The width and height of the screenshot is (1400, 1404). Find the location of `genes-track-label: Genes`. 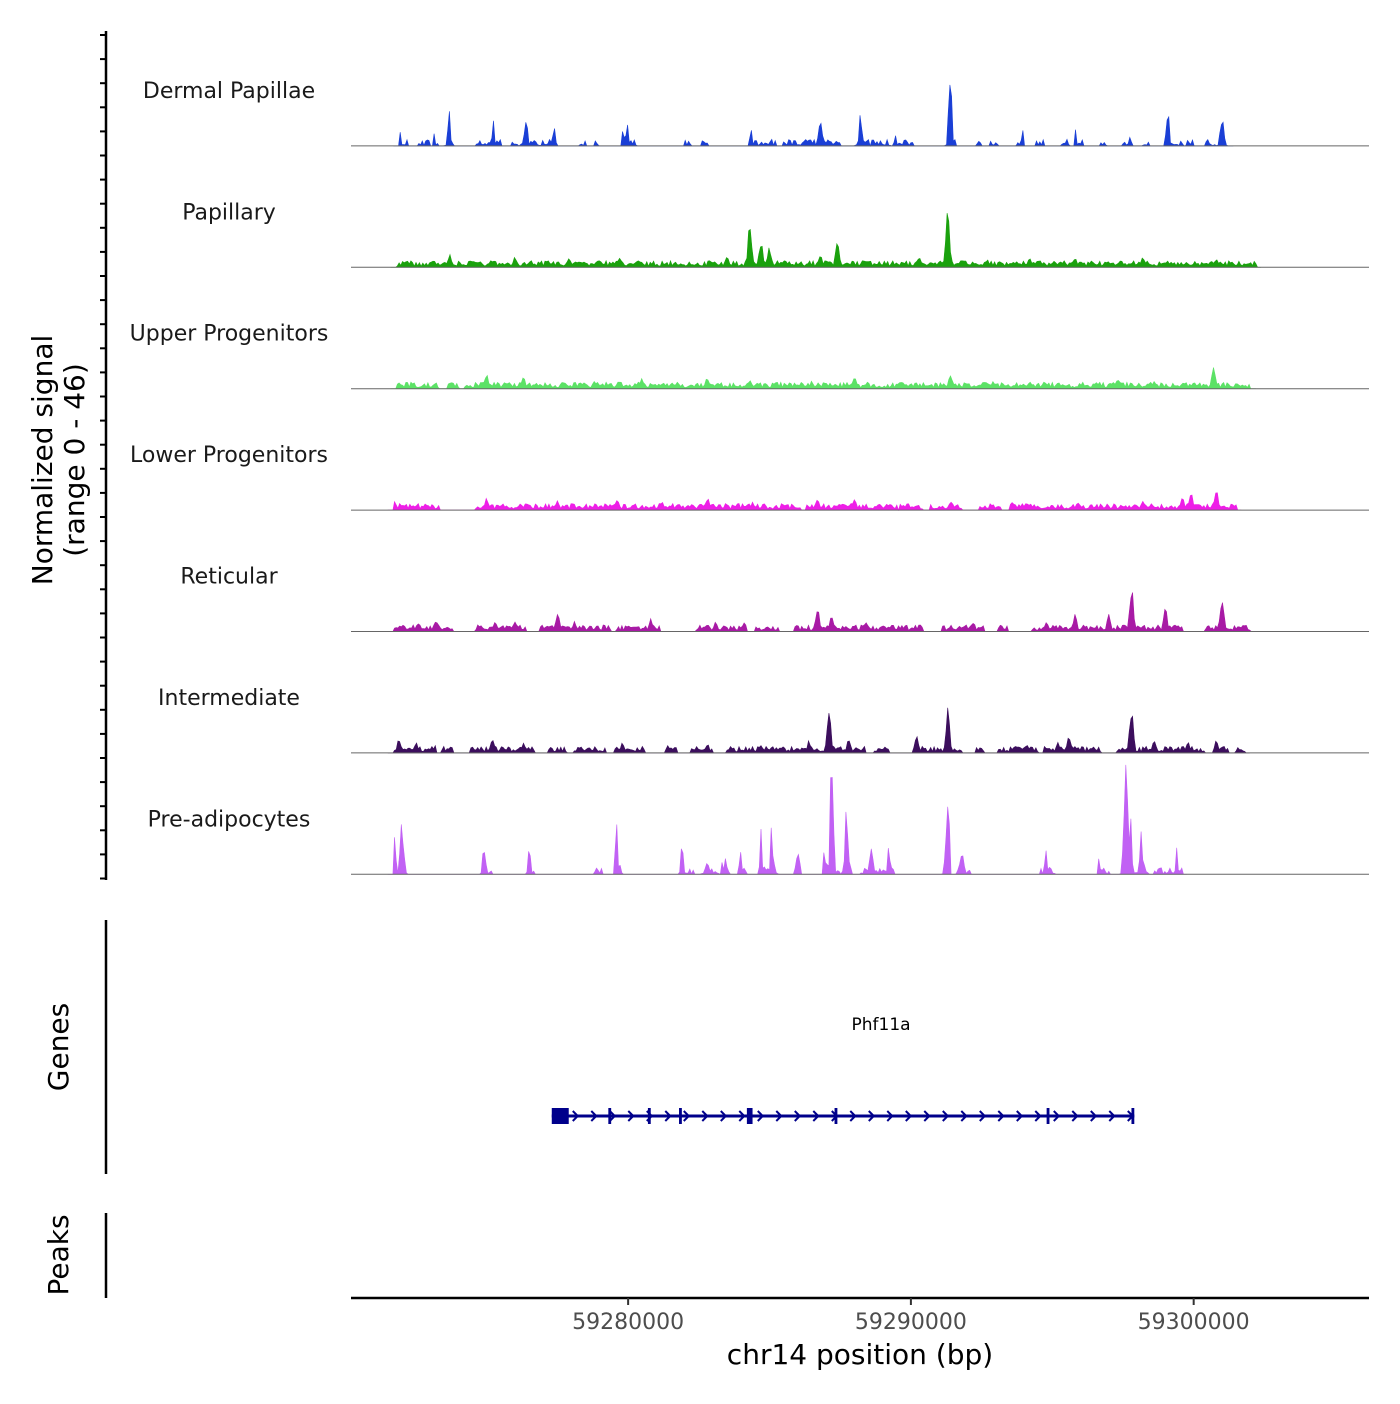

genes-track-label: Genes is located at coordinates (58, 1047).